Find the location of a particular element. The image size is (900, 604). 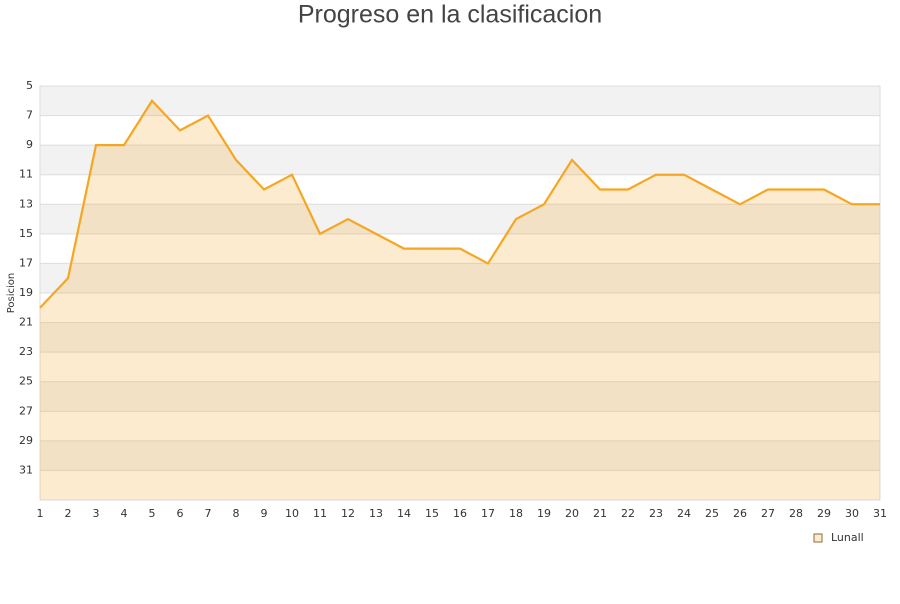

x-tick-label: 14 is located at coordinates (404, 513).